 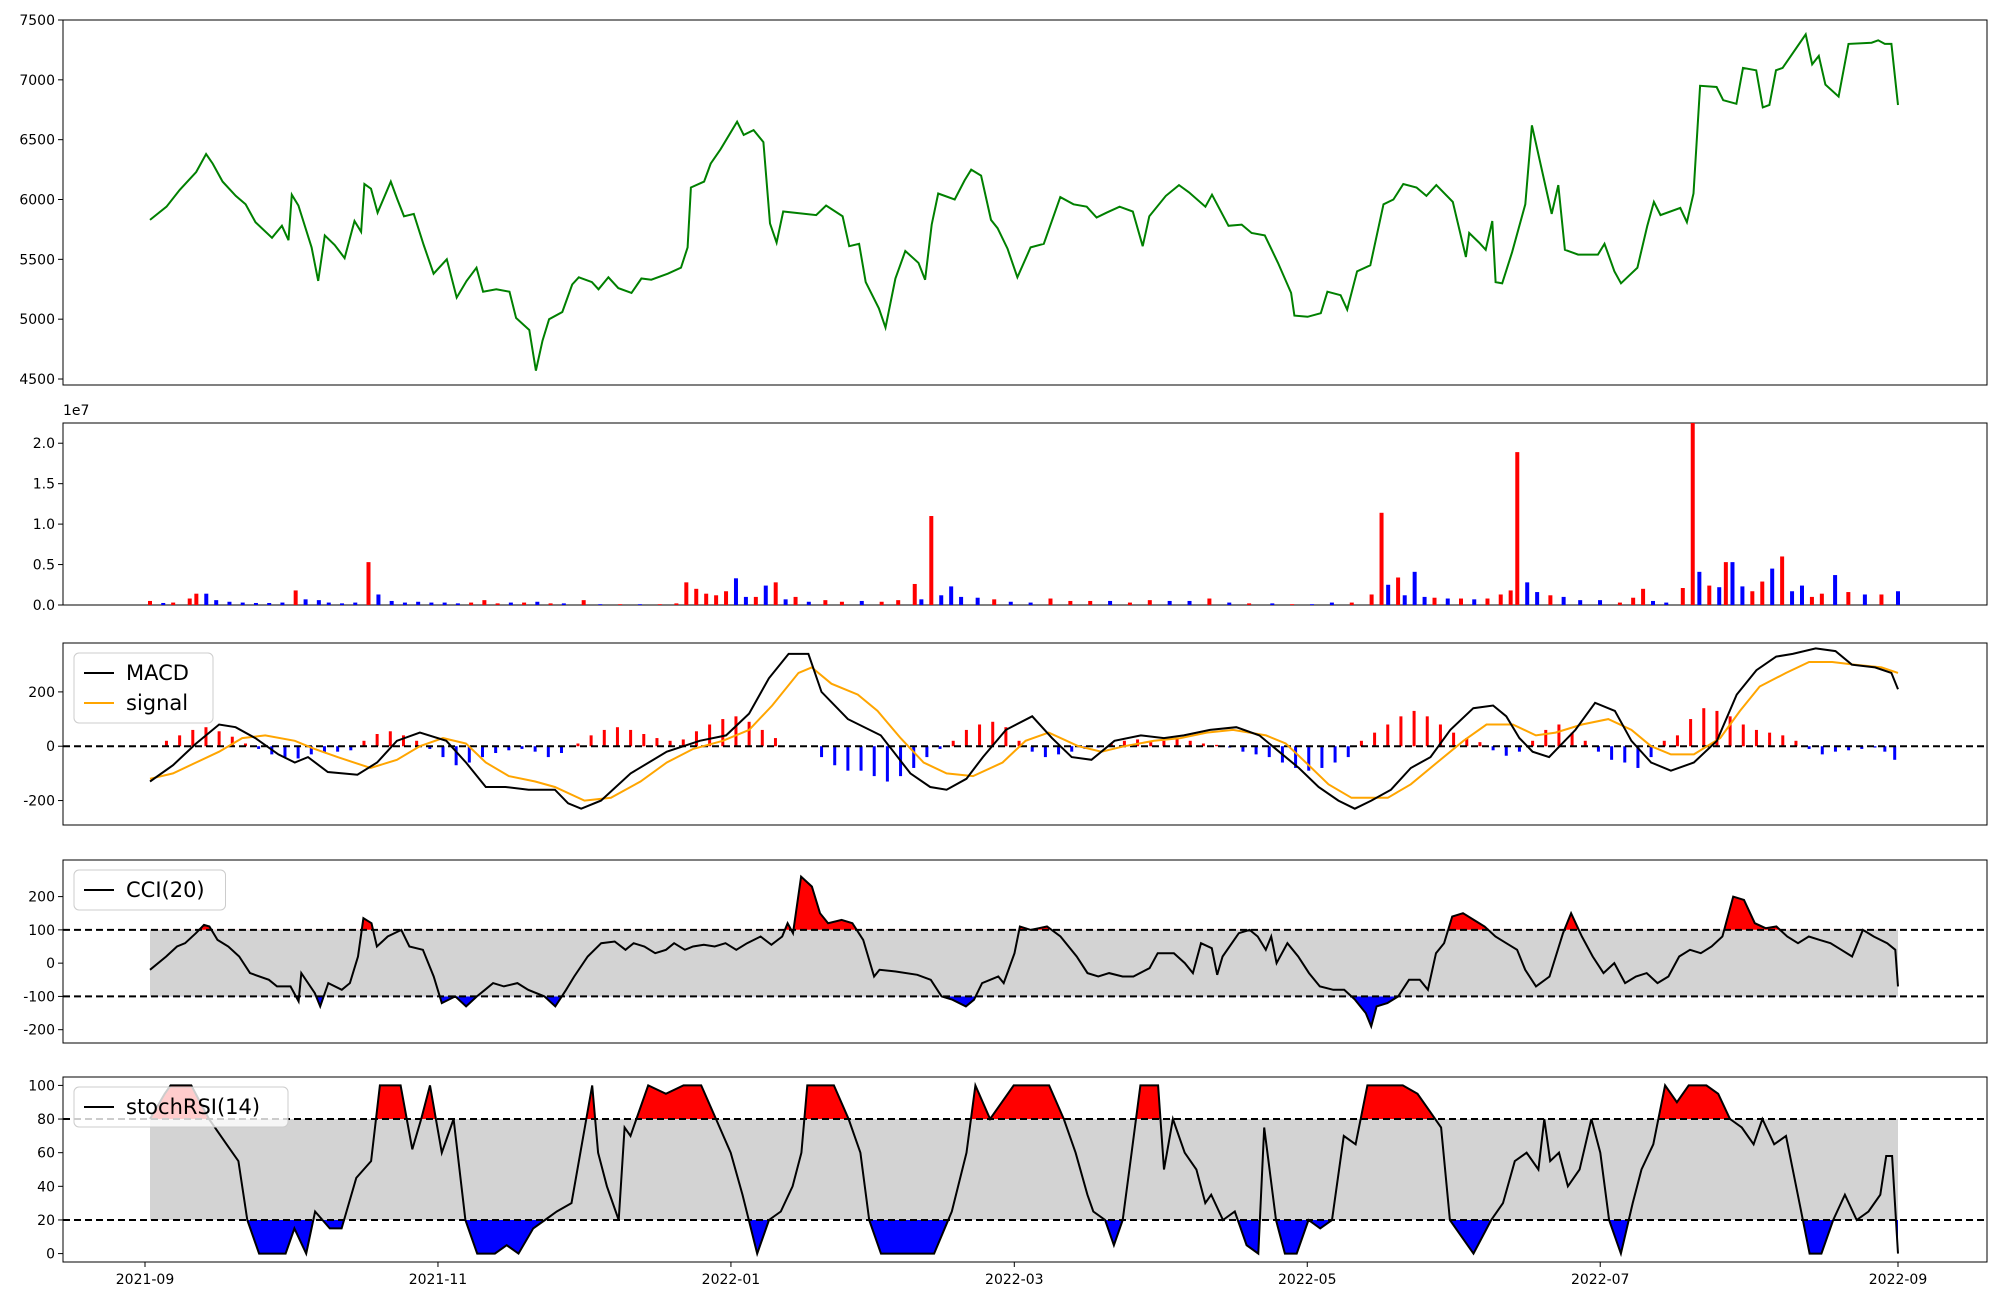 What do you see at coordinates (46, 1221) in the screenshot?
I see `stochrsi-ytick-label: 20` at bounding box center [46, 1221].